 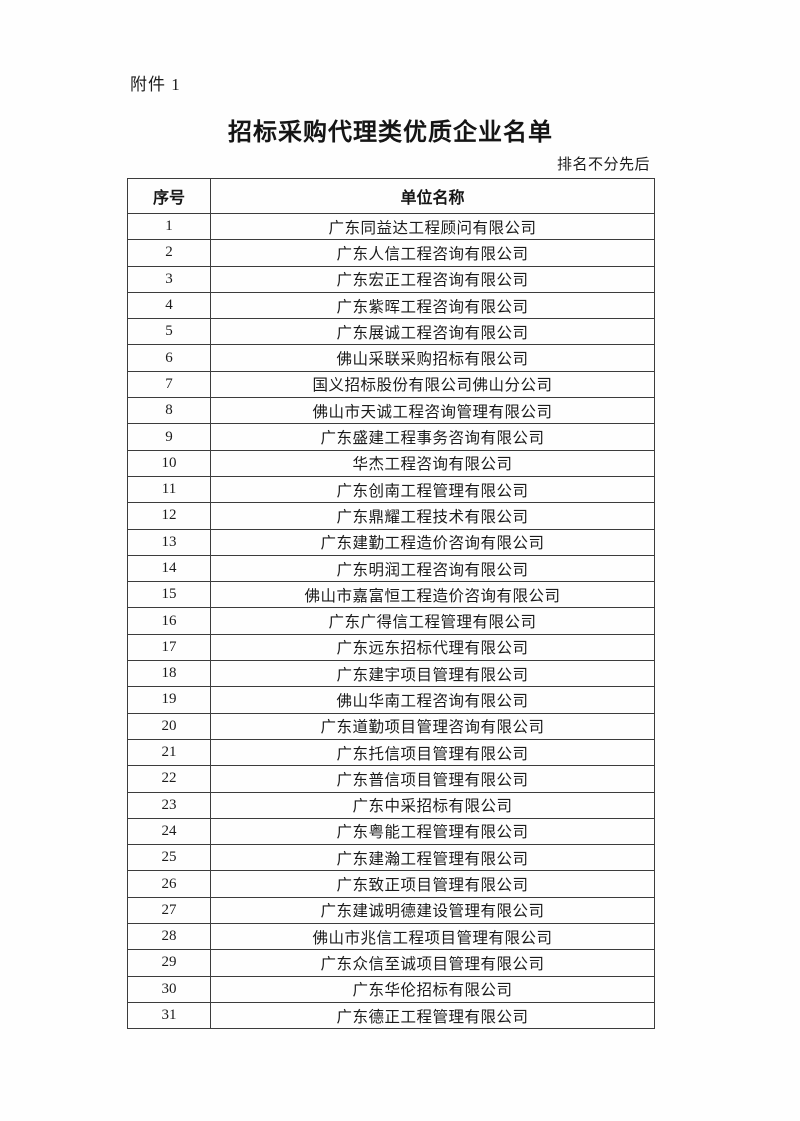 What do you see at coordinates (169, 411) in the screenshot?
I see `row-serial-number: 8` at bounding box center [169, 411].